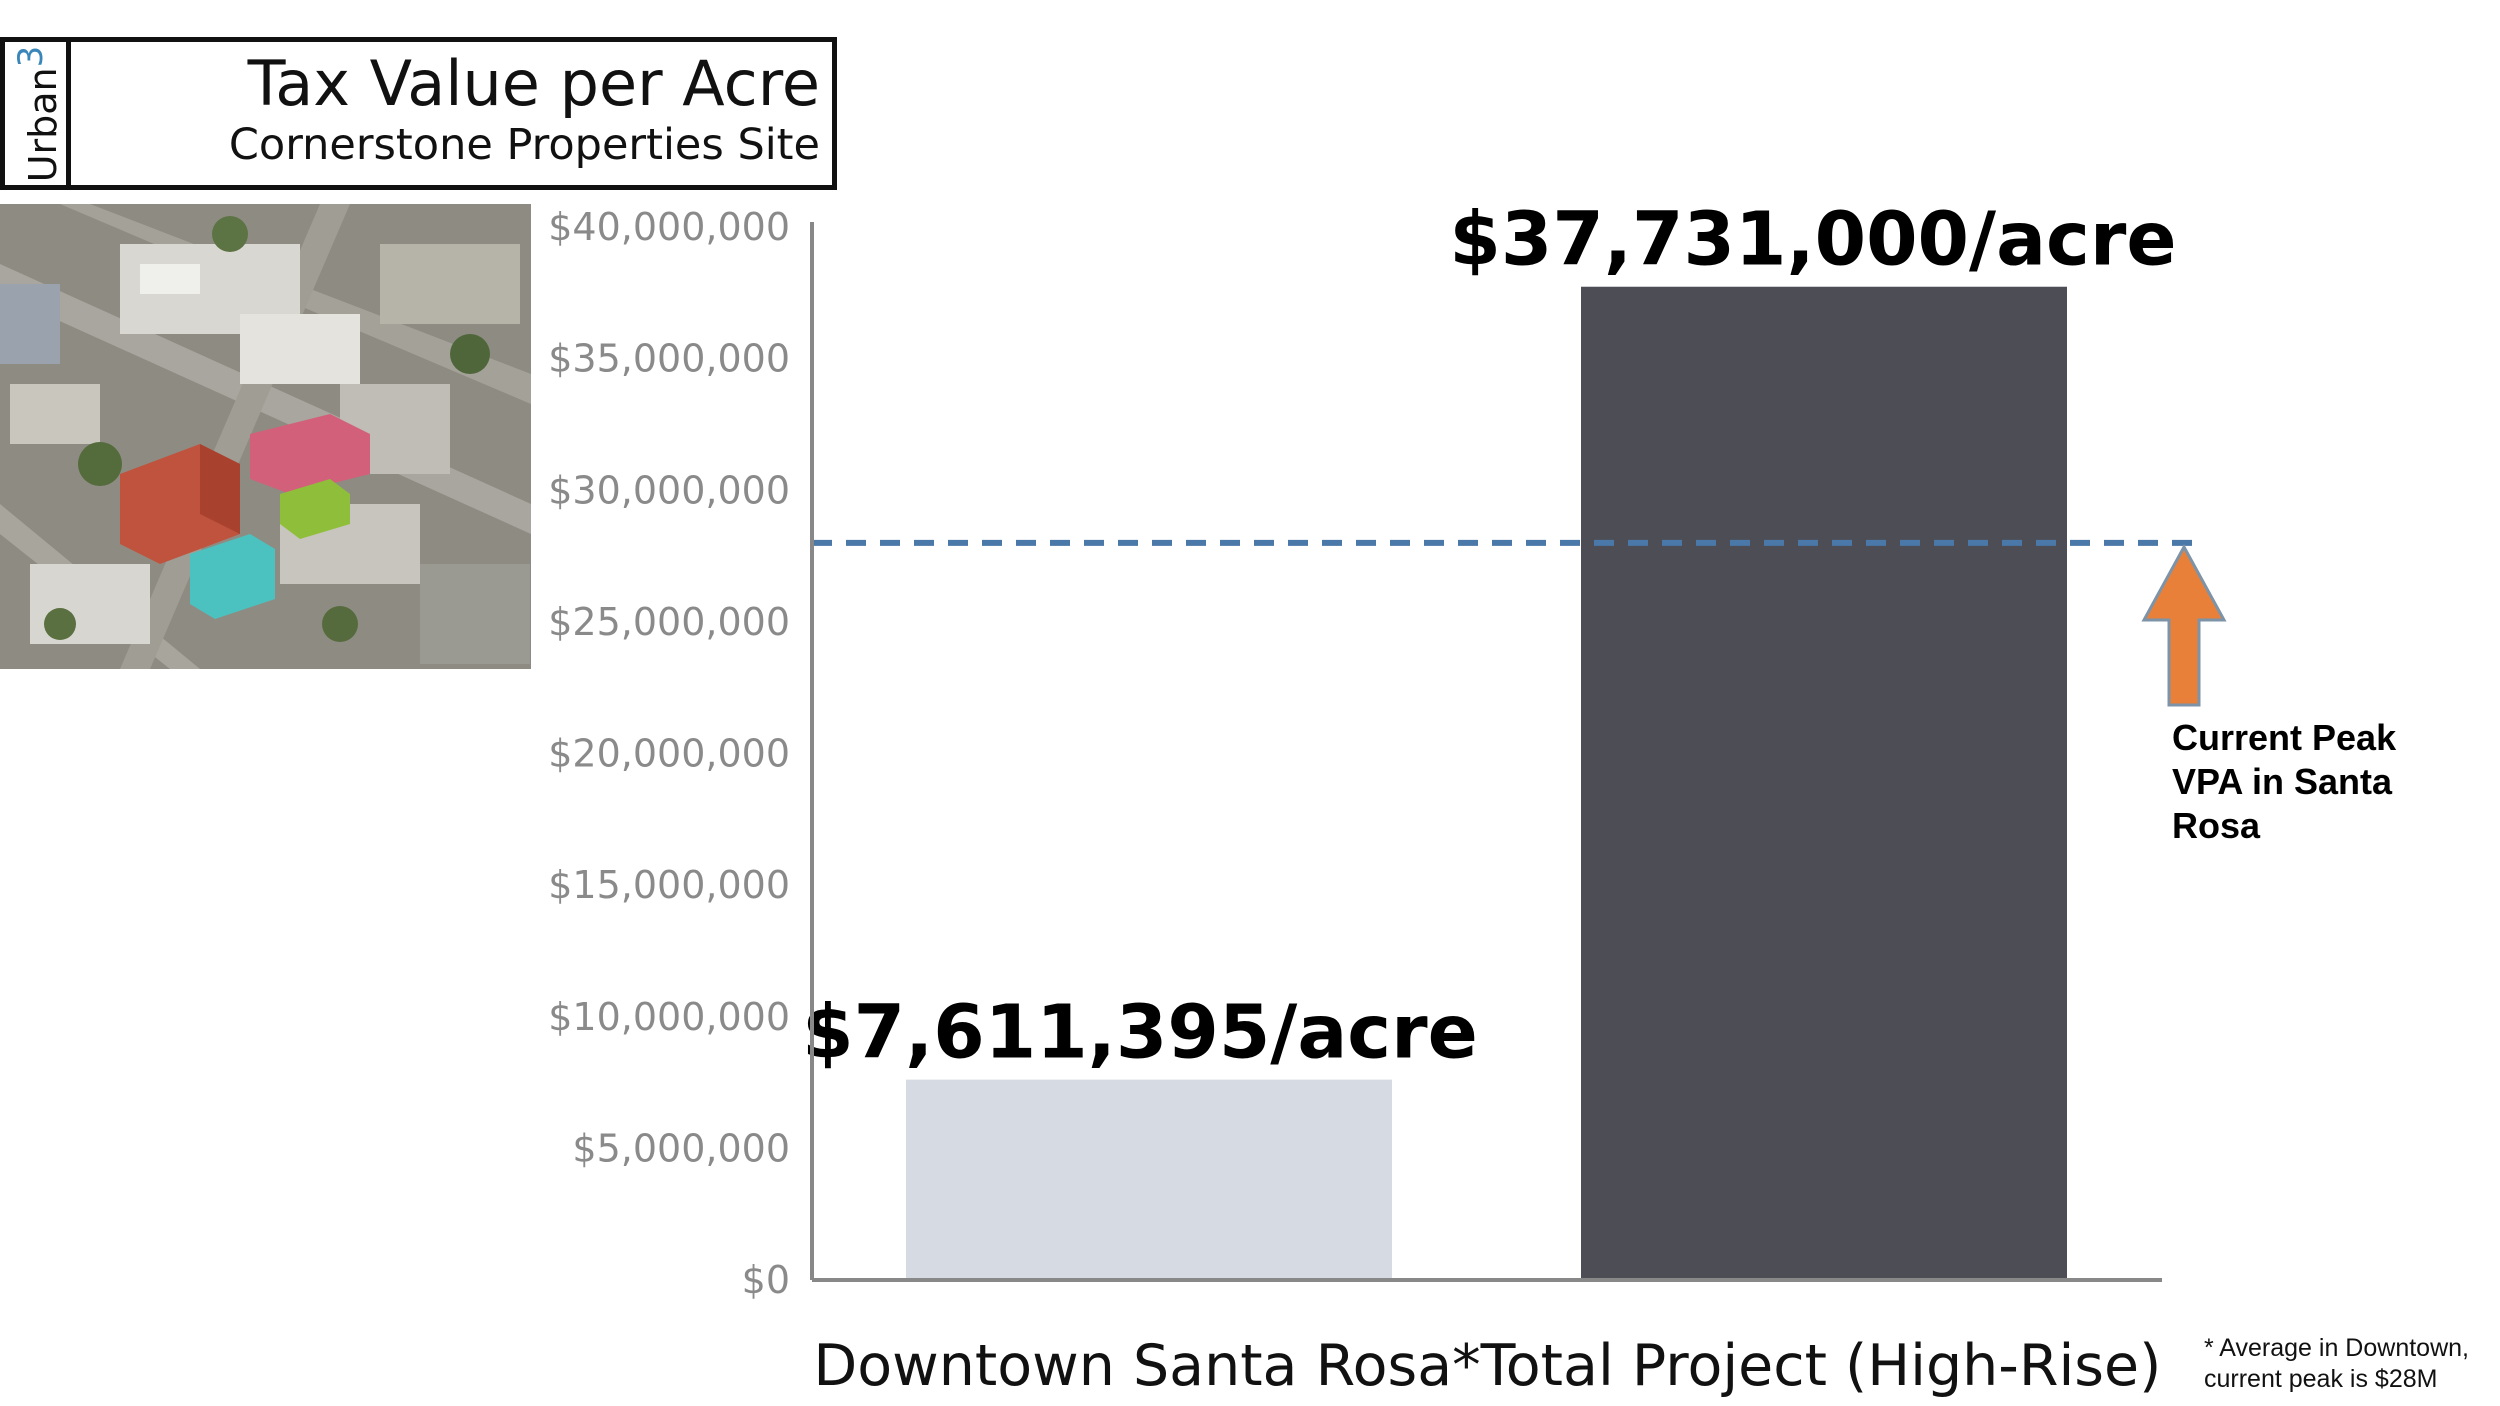 The height and width of the screenshot is (1406, 2500). I want to click on y-tick-label: $15,000,000, so click(669, 885).